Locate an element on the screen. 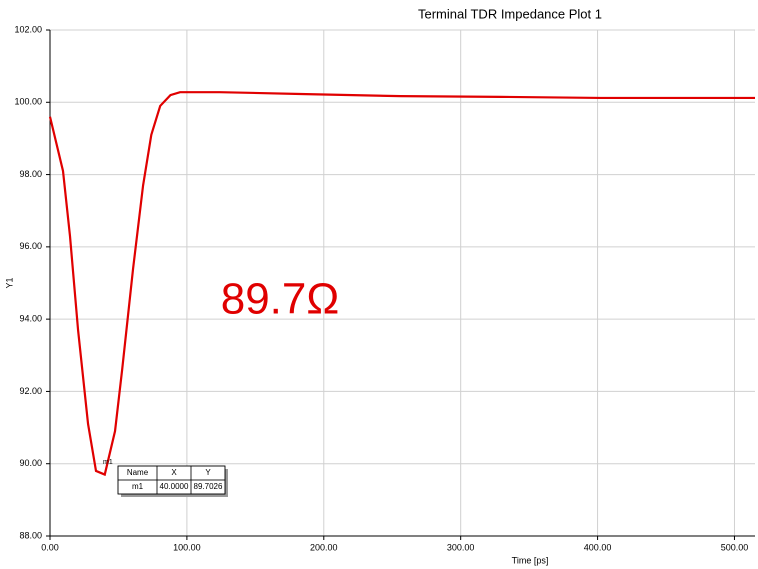 The image size is (758, 569). table-text: X is located at coordinates (174, 472).